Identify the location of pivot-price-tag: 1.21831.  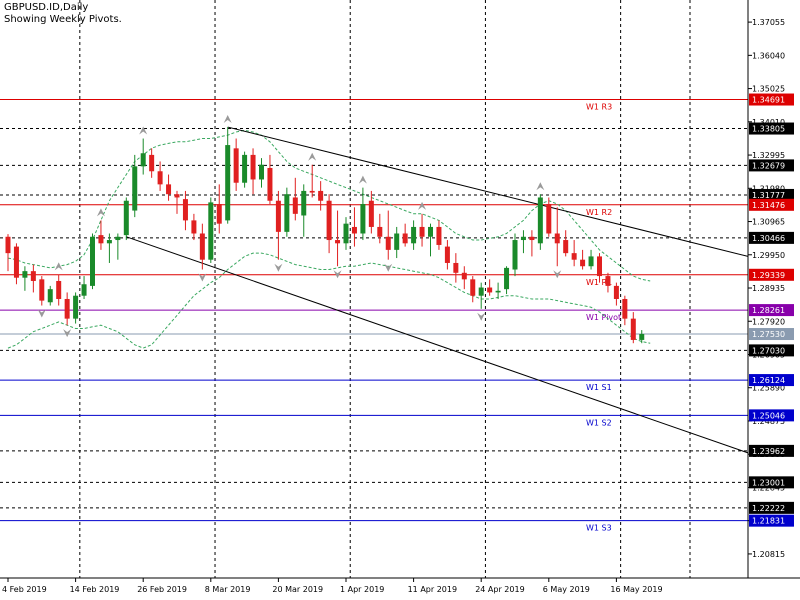
(768, 521).